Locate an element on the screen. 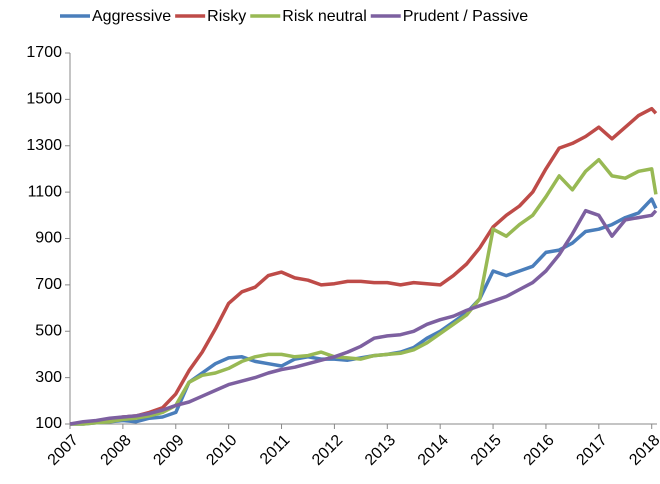 The height and width of the screenshot is (484, 660). y-tick-label: 1100 is located at coordinates (45, 191).